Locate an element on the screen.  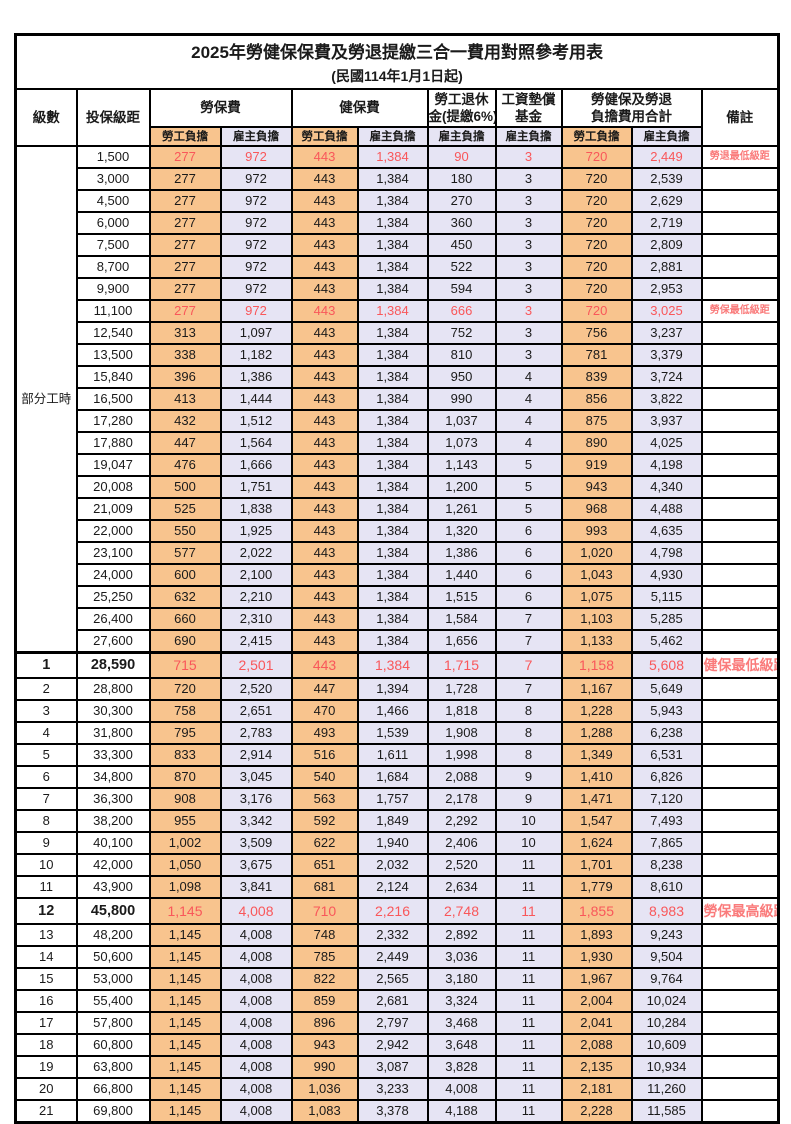
cell-level: 7 is located at coordinates (46, 799).